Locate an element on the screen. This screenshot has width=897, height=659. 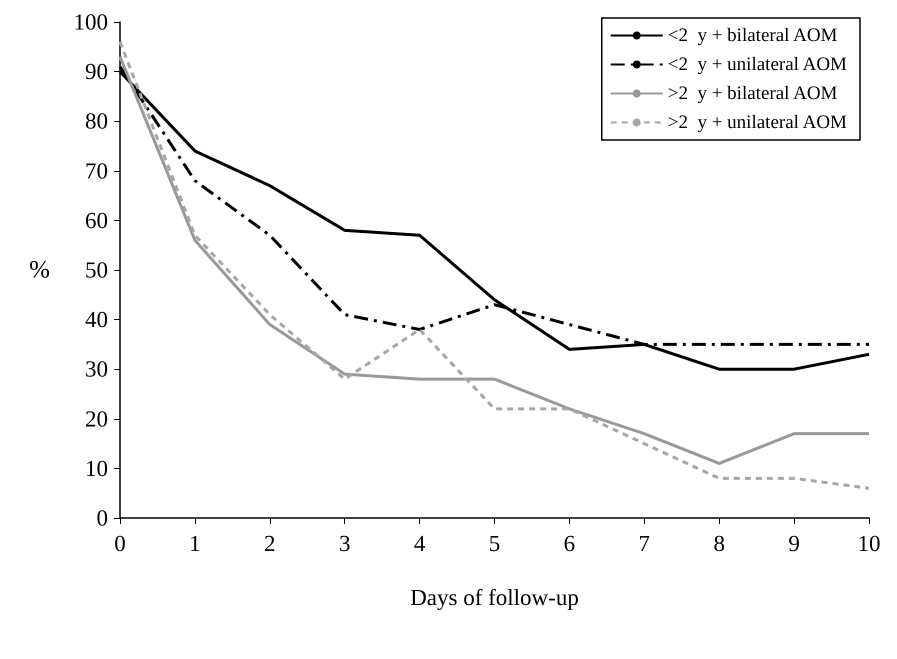
x-tick-label: 6 is located at coordinates (570, 543).